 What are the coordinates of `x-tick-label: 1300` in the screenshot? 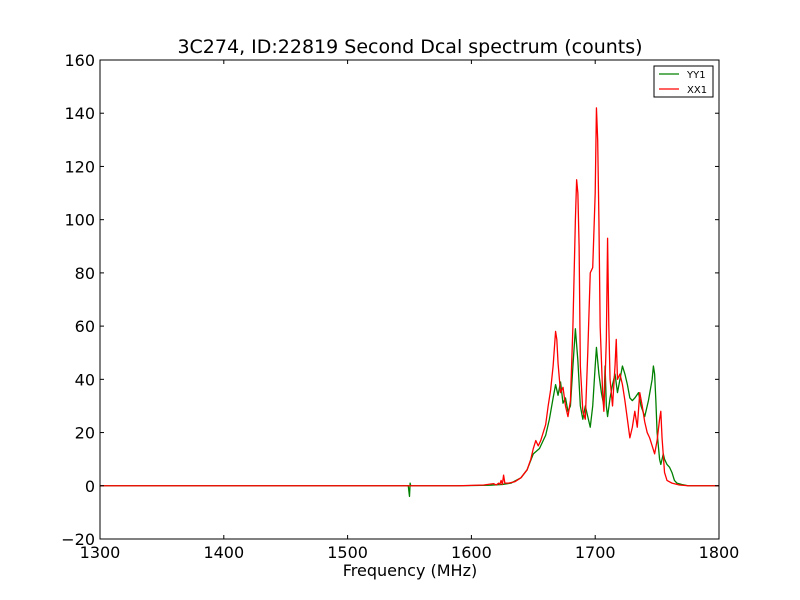 It's located at (100, 552).